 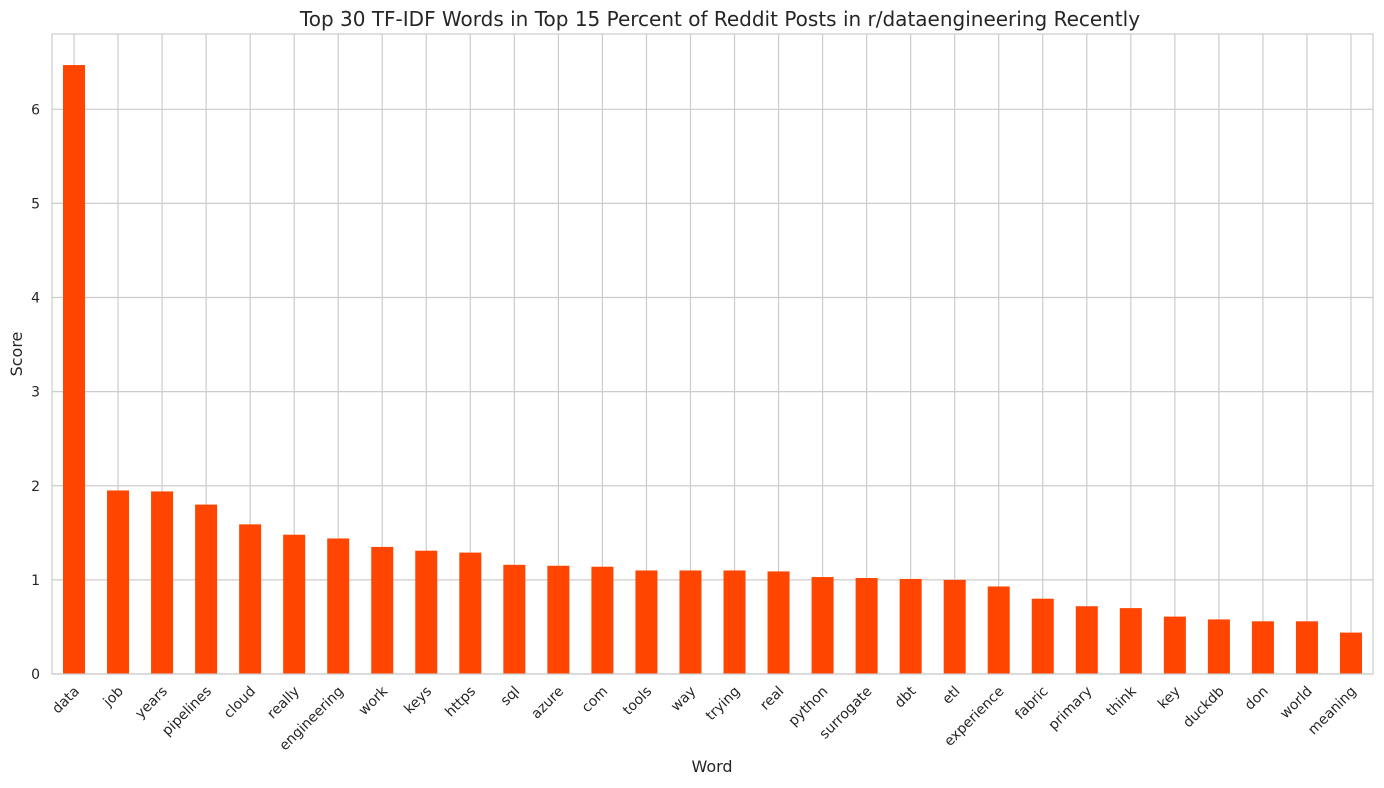 I want to click on bar-dbt, so click(x=910, y=626).